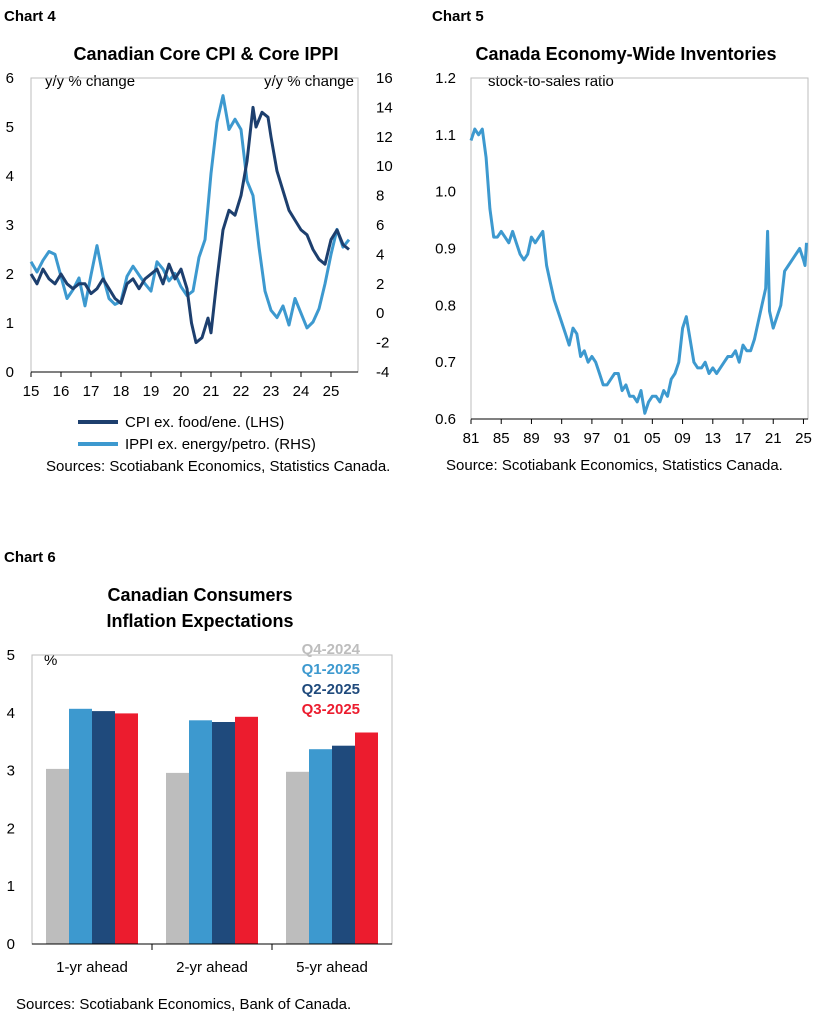 The height and width of the screenshot is (1023, 828). I want to click on chart-4-x-tick-label: 20, so click(181, 391).